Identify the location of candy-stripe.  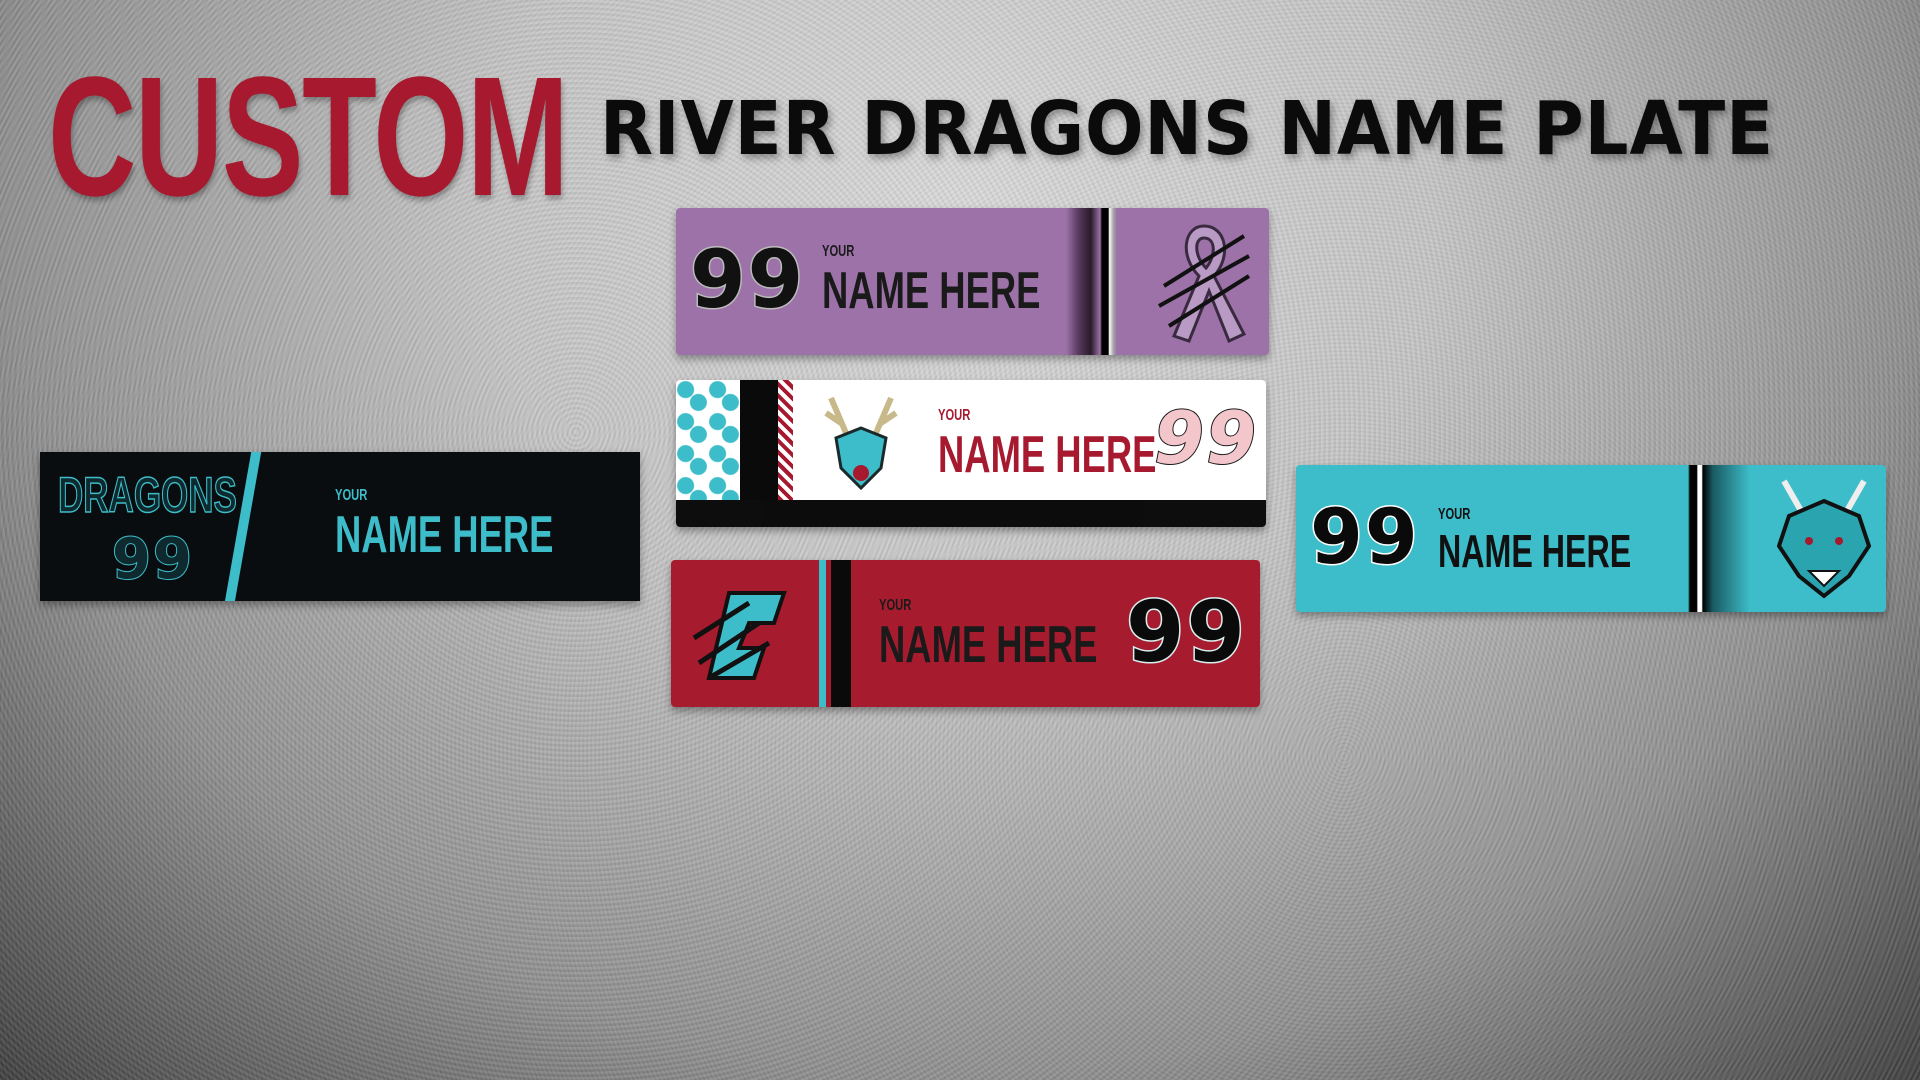
(785, 440).